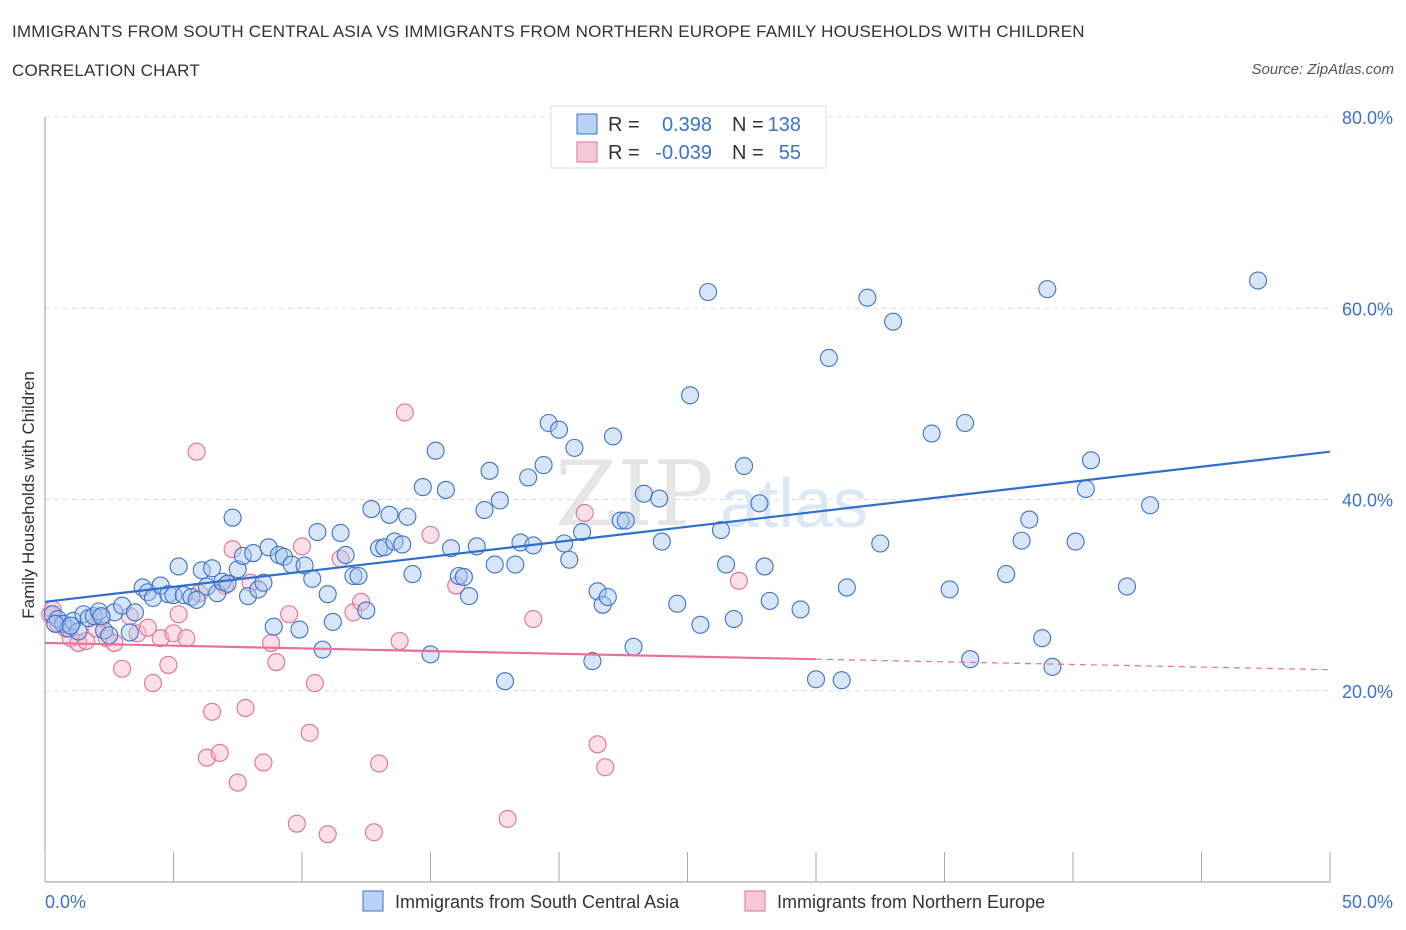 This screenshot has width=1406, height=930. What do you see at coordinates (790, 153) in the screenshot?
I see `legend-n-value-pink: 55` at bounding box center [790, 153].